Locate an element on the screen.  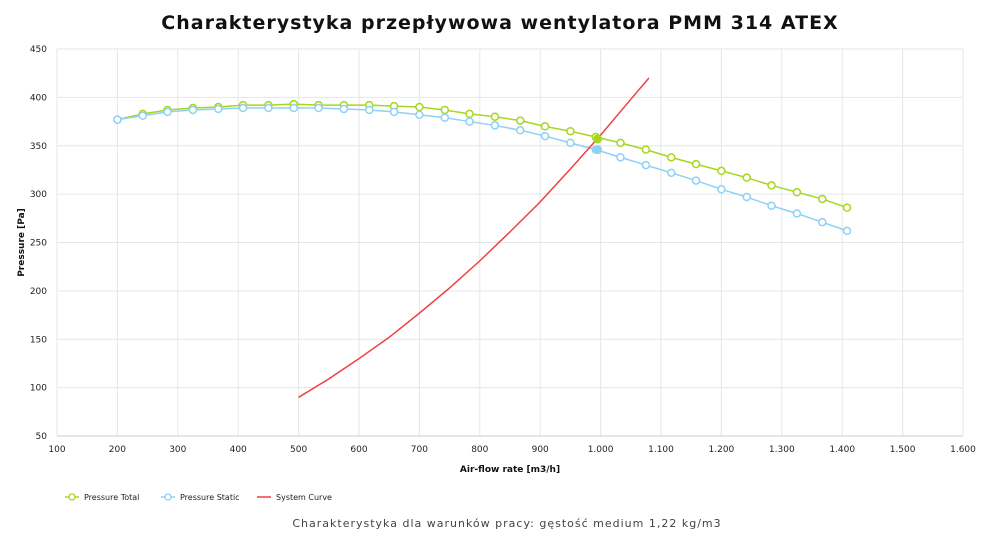
x-tick-label: 800 is located at coordinates (479, 450).